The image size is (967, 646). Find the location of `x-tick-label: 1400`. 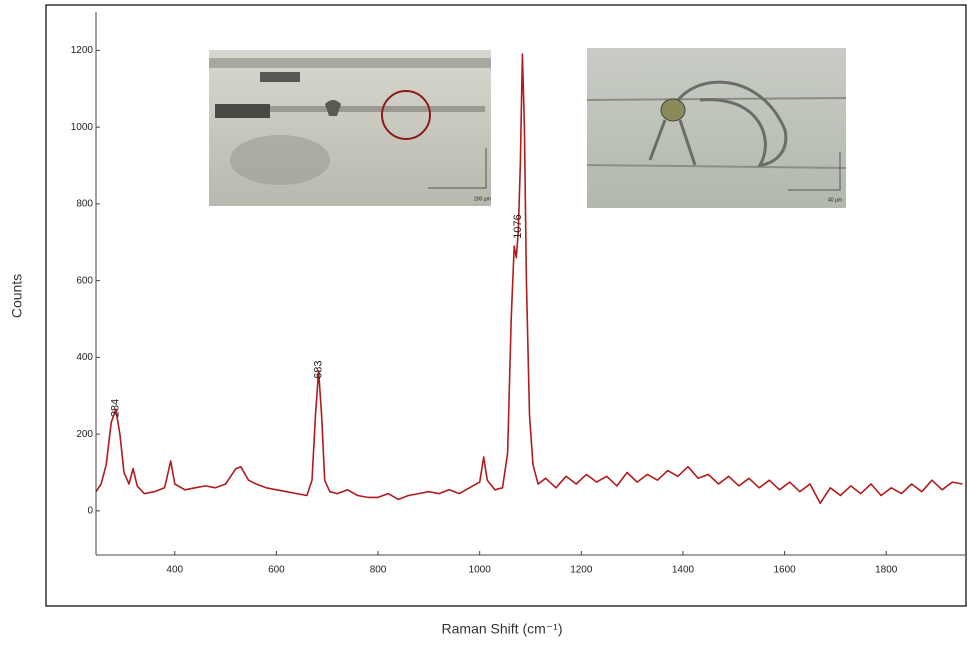

x-tick-label: 1400 is located at coordinates (683, 570).